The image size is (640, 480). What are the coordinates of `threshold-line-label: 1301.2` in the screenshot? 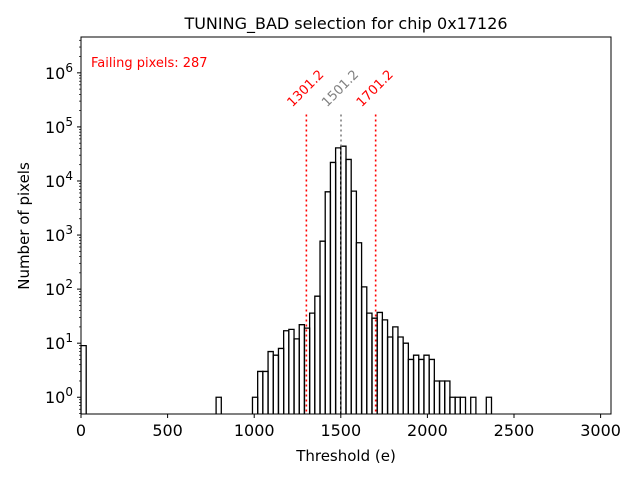 It's located at (306, 88).